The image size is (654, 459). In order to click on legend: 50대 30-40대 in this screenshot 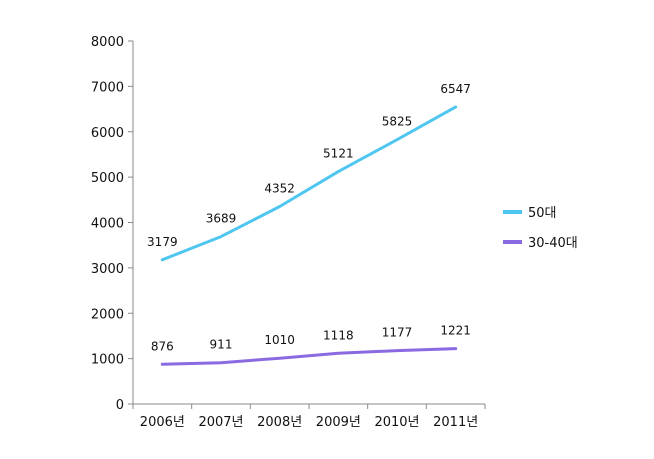, I will do `click(540, 228)`.